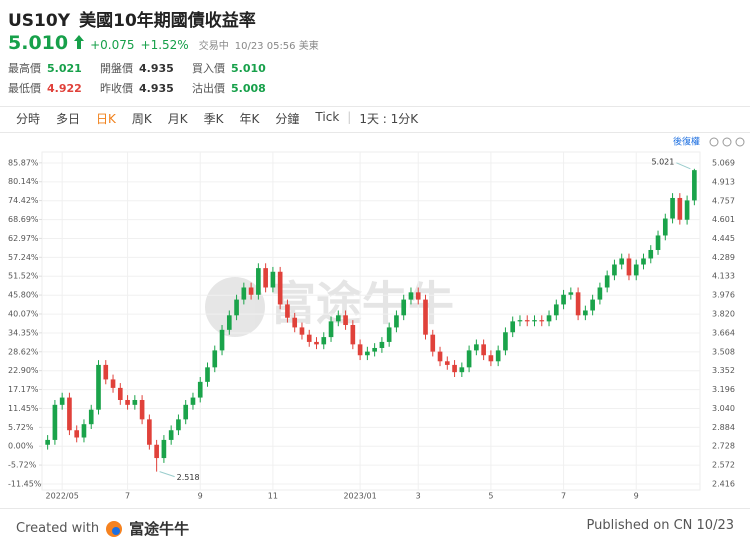  I want to click on y-tick-label: 3.820, so click(723, 314).